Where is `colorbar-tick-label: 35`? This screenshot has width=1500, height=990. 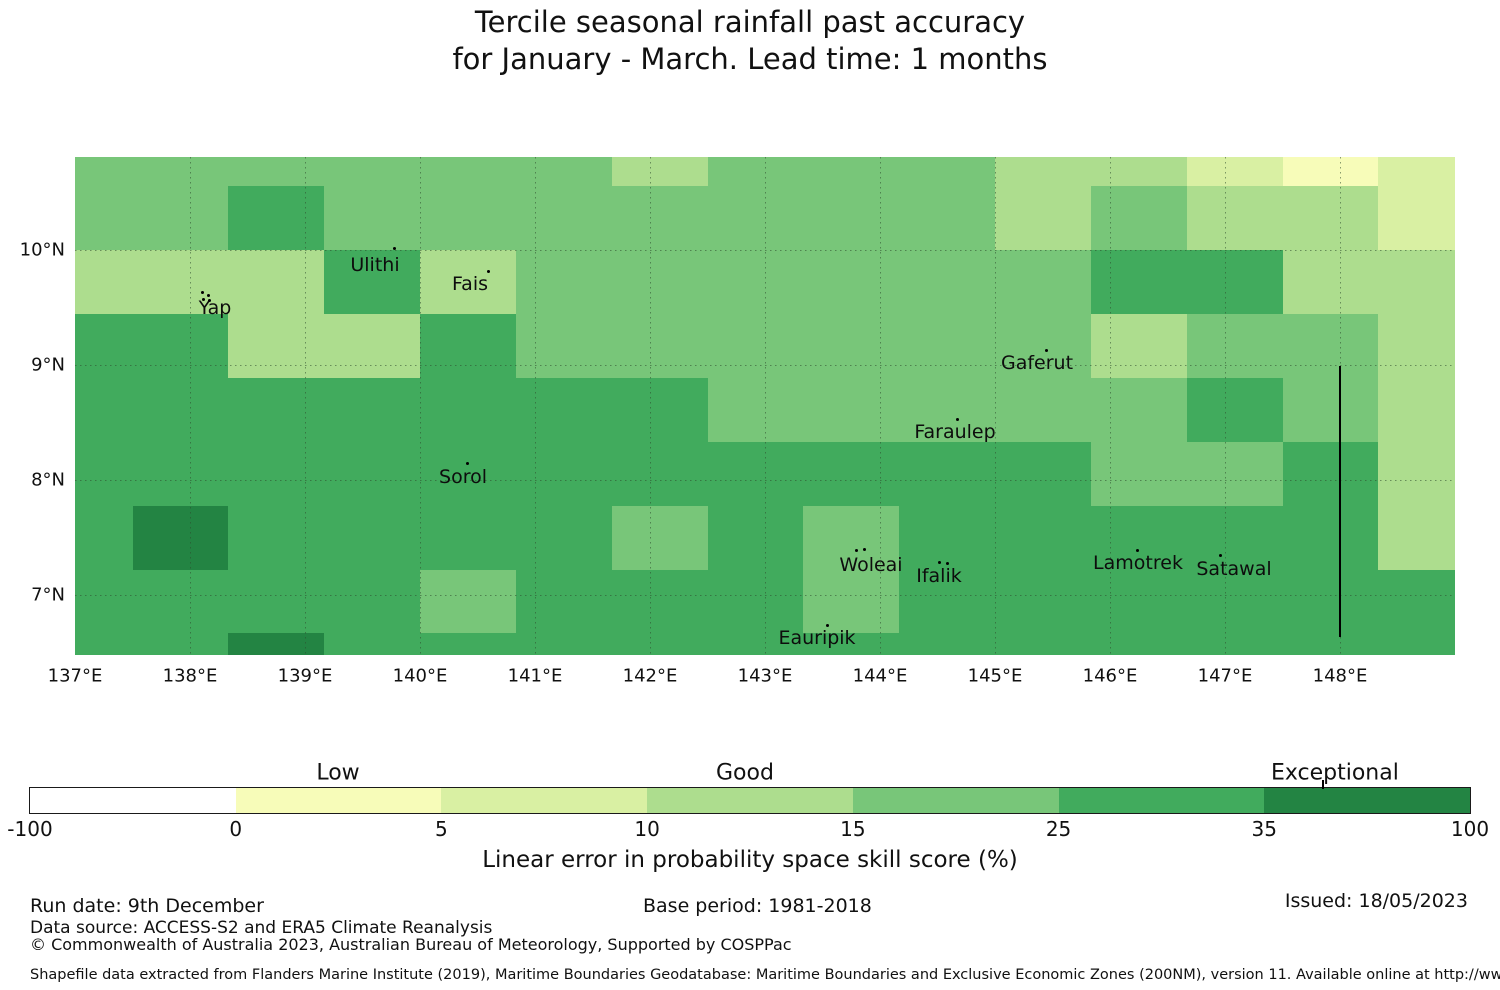 colorbar-tick-label: 35 is located at coordinates (1264, 829).